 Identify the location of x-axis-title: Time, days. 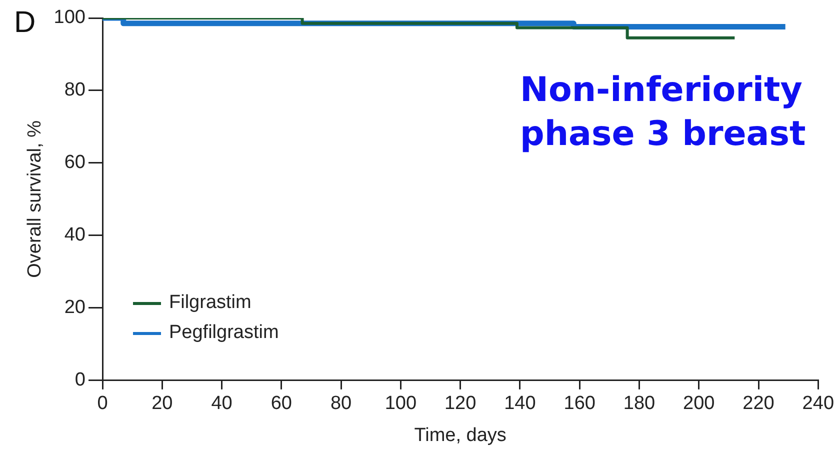
(460, 435).